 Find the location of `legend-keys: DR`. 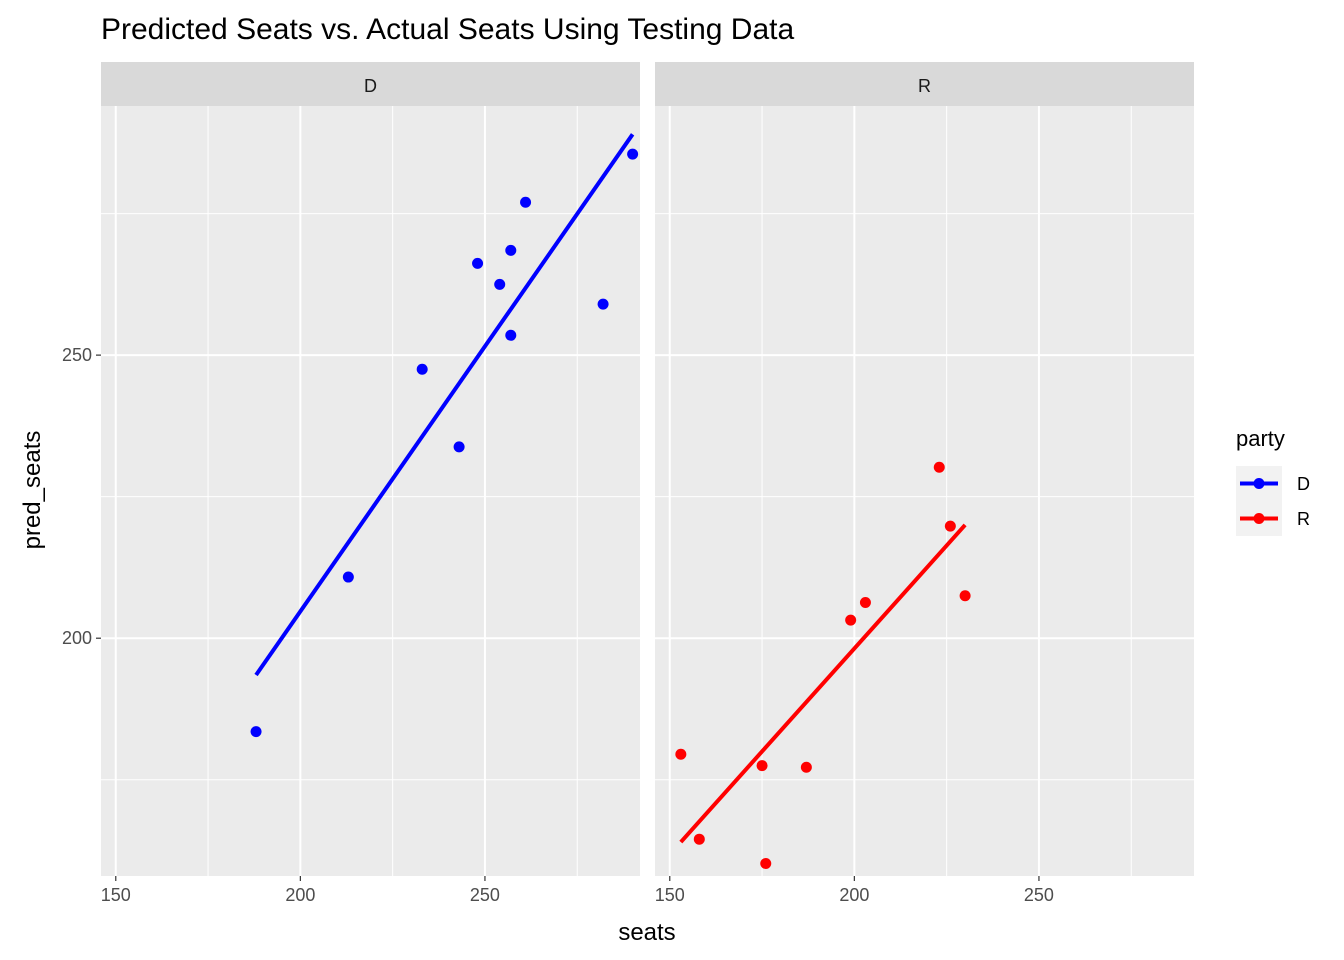

legend-keys: DR is located at coordinates (1273, 501).